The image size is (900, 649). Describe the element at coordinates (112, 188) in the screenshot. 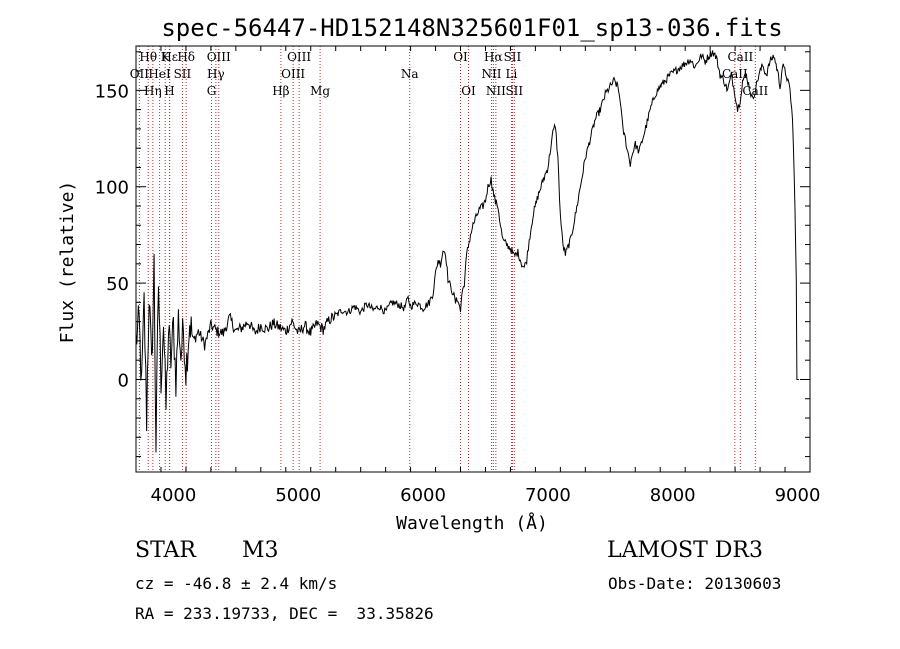

I see `y-tick-label: 100` at that location.